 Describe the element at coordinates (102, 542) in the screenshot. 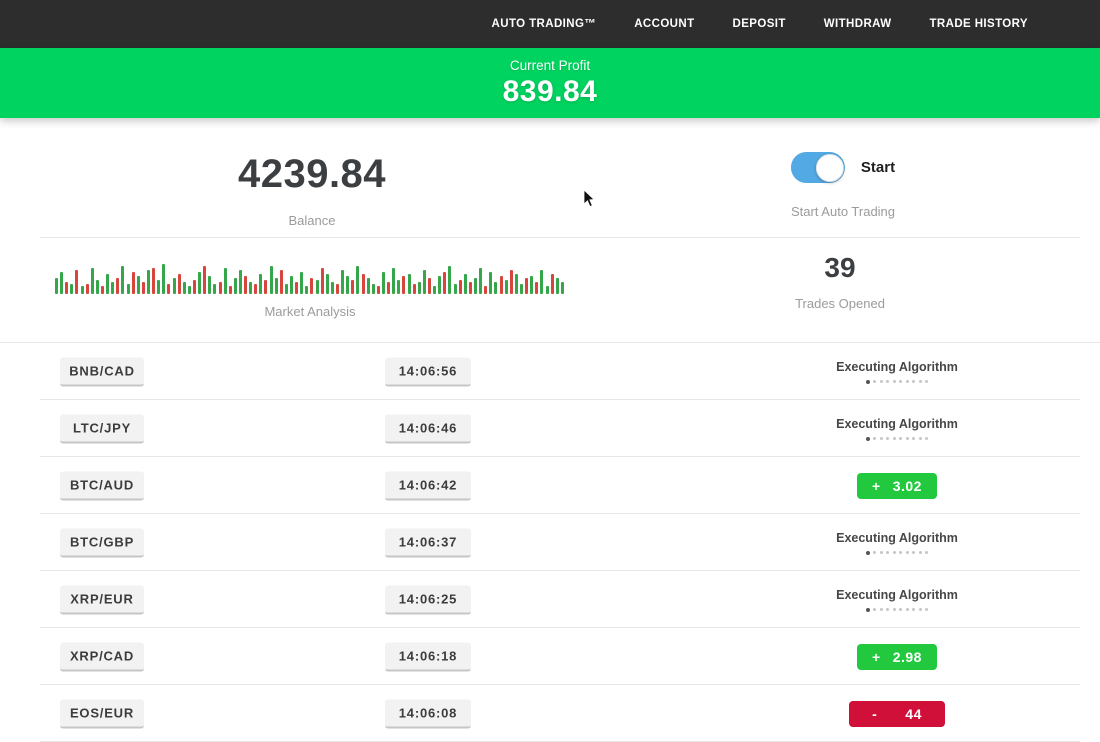

I see `pair-chip: BTC/GBP` at that location.